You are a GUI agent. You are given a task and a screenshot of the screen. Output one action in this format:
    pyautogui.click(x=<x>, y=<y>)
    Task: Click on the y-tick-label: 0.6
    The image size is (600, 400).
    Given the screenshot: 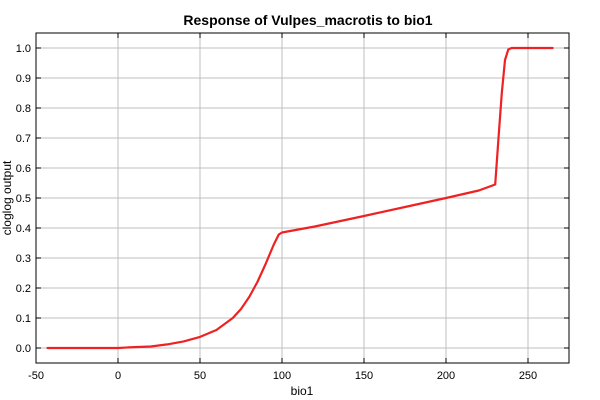 What is the action you would take?
    pyautogui.click(x=23, y=169)
    